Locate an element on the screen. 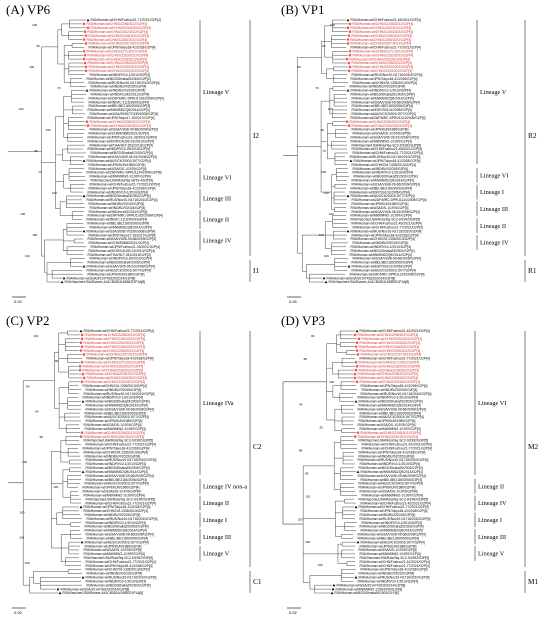 This screenshot has height=622, width=550. reference-strain-label: RVA/Human-wt/IND/IC-1115/2009/G2P[4] is located at coordinates (117, 220).